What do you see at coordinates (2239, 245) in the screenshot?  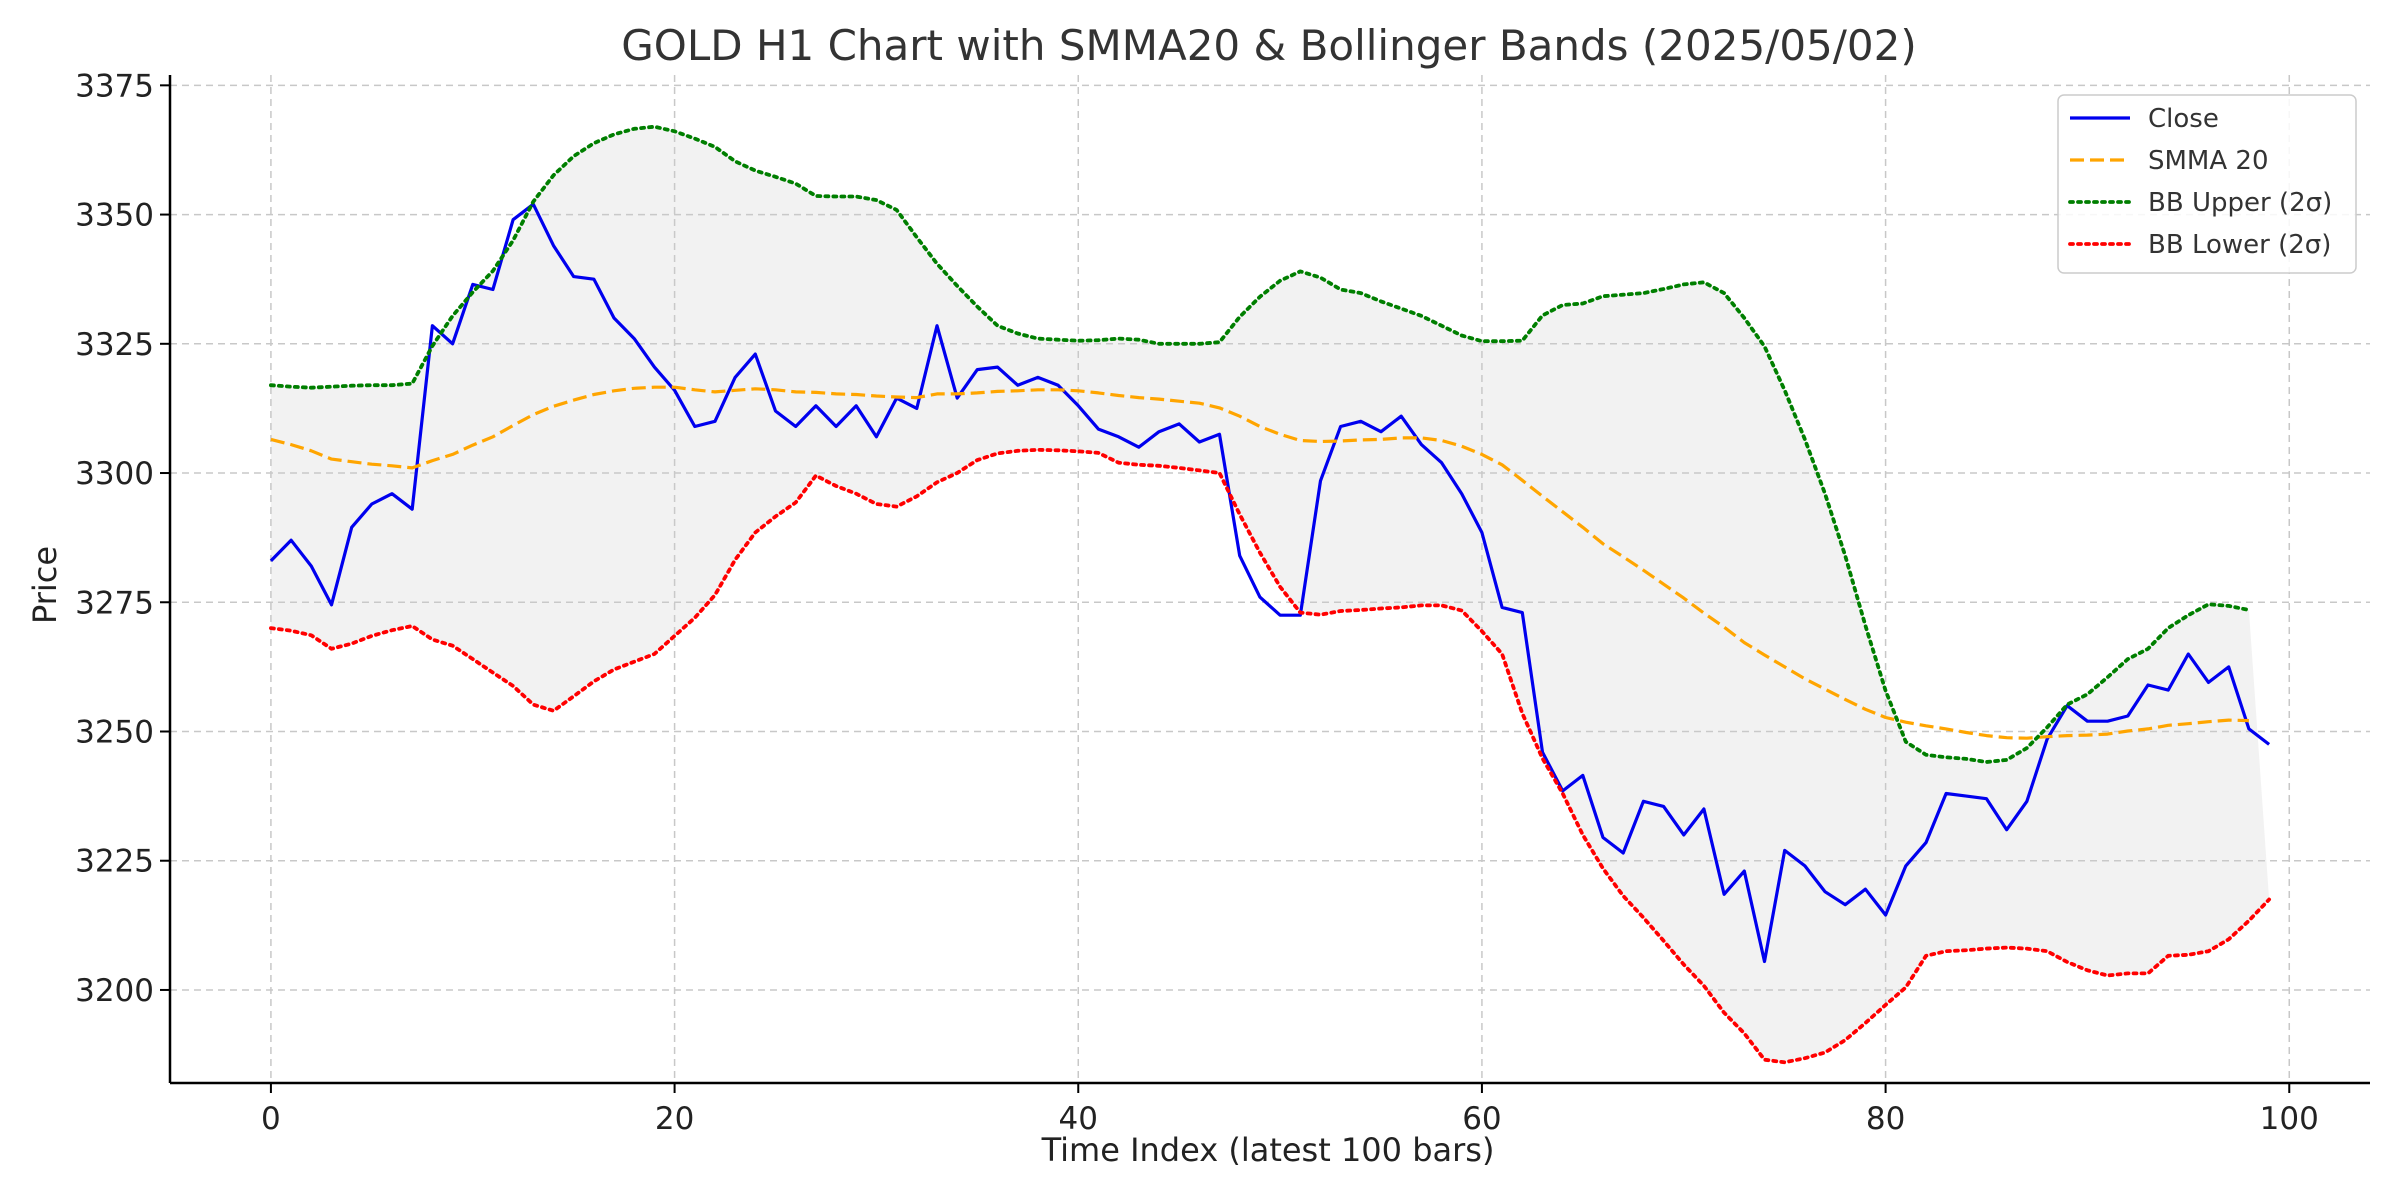 I see `legend-label: BB Lower (2σ)` at bounding box center [2239, 245].